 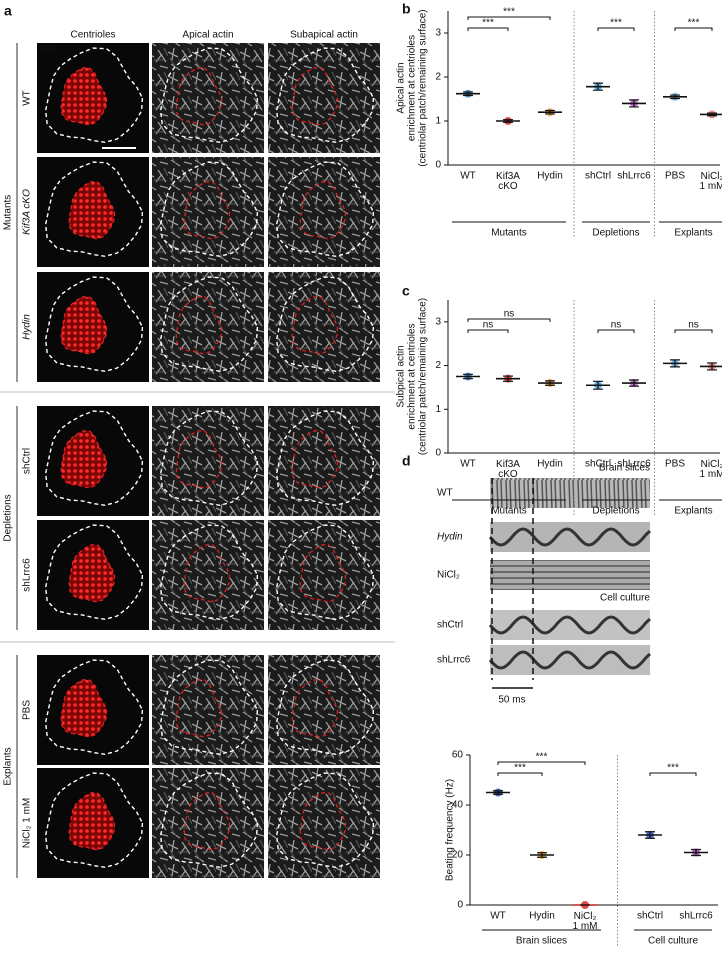 What do you see at coordinates (450, 830) in the screenshot?
I see `y-axis-label: Beating frequency (Hz)` at bounding box center [450, 830].